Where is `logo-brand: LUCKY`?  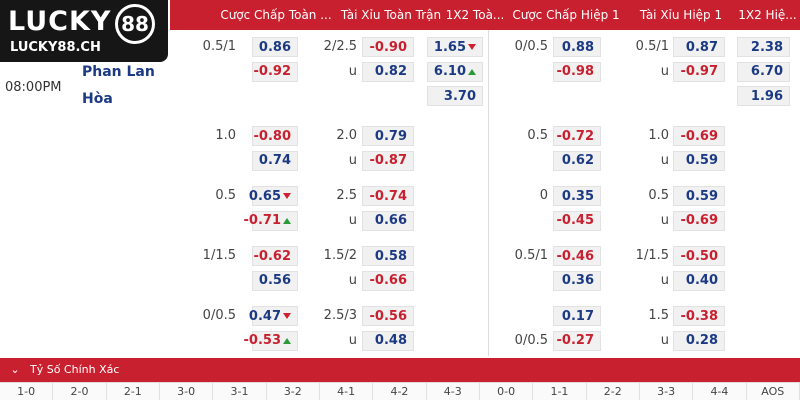 logo-brand: LUCKY is located at coordinates (60, 21).